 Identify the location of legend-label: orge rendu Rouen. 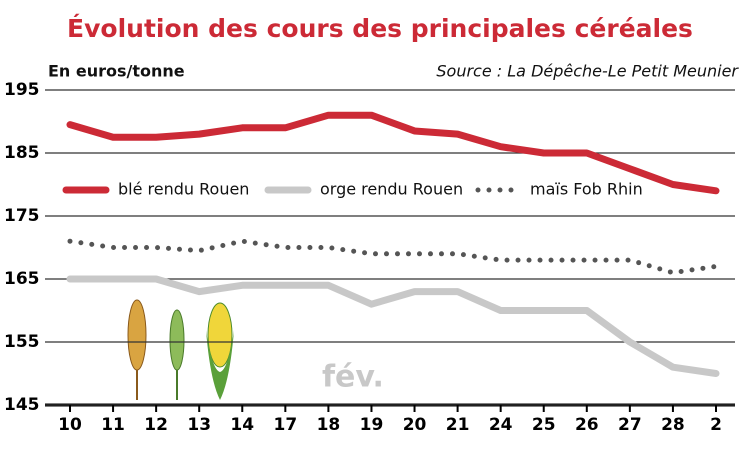
(391, 189).